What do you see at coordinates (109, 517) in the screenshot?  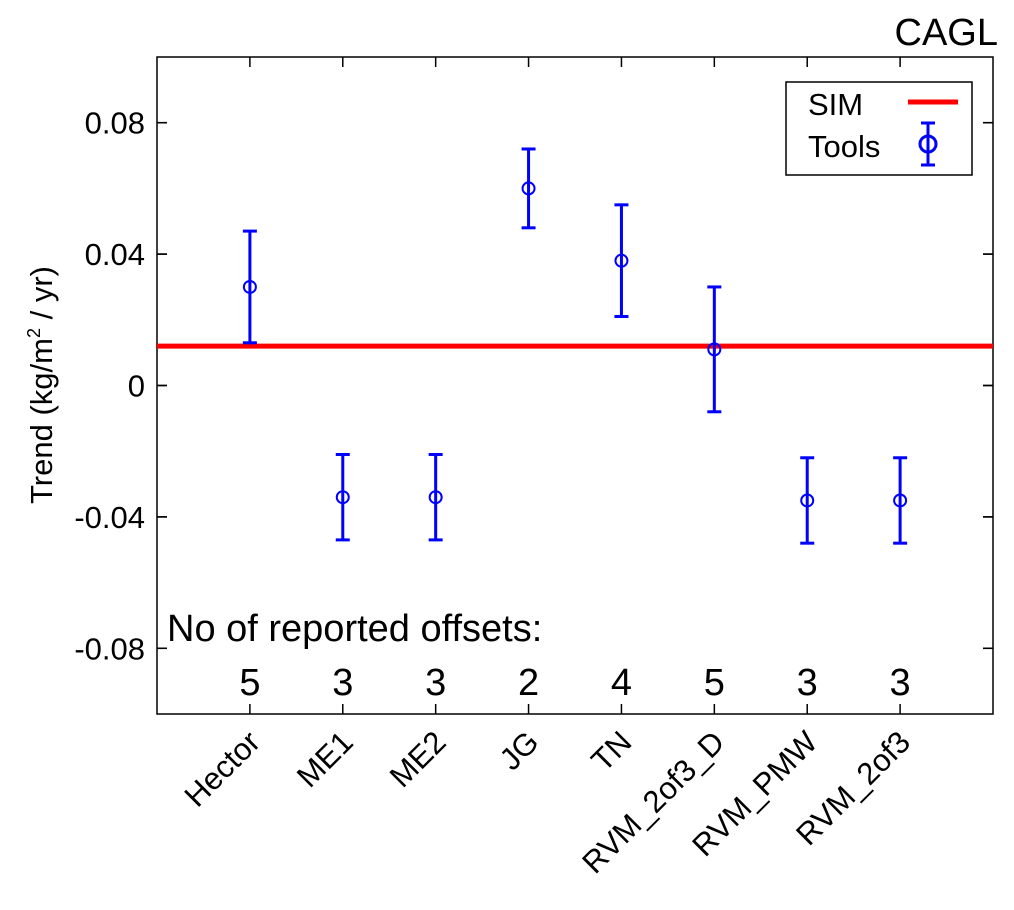 I see `y-tick-label: -0.04` at bounding box center [109, 517].